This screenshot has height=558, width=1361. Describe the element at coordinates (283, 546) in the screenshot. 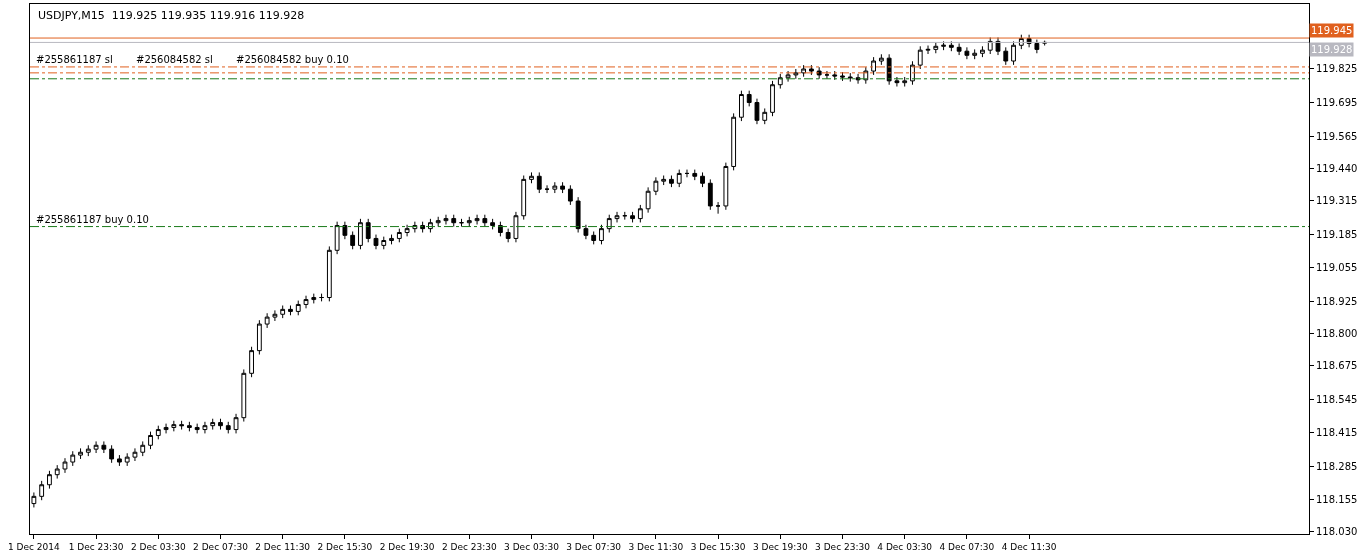

I see `x-tick-label: 2 Dec 11:30` at that location.